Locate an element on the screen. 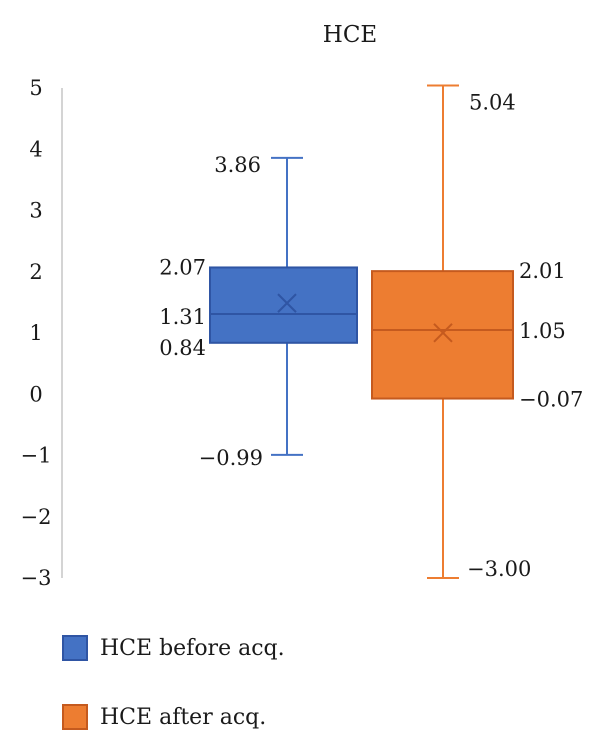 The image size is (600, 752). data-label-min: −0.99 is located at coordinates (231, 458).